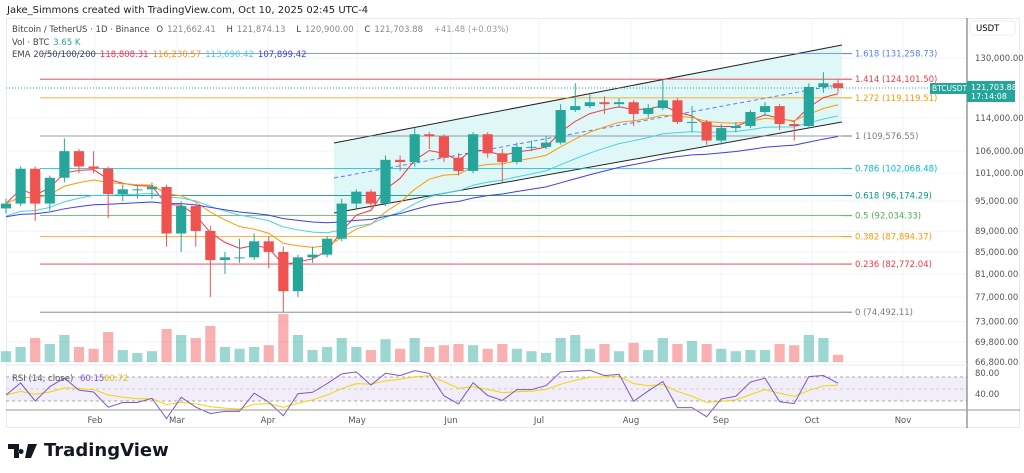 The height and width of the screenshot is (473, 1024). I want to click on channel-upper-line, so click(588, 94).